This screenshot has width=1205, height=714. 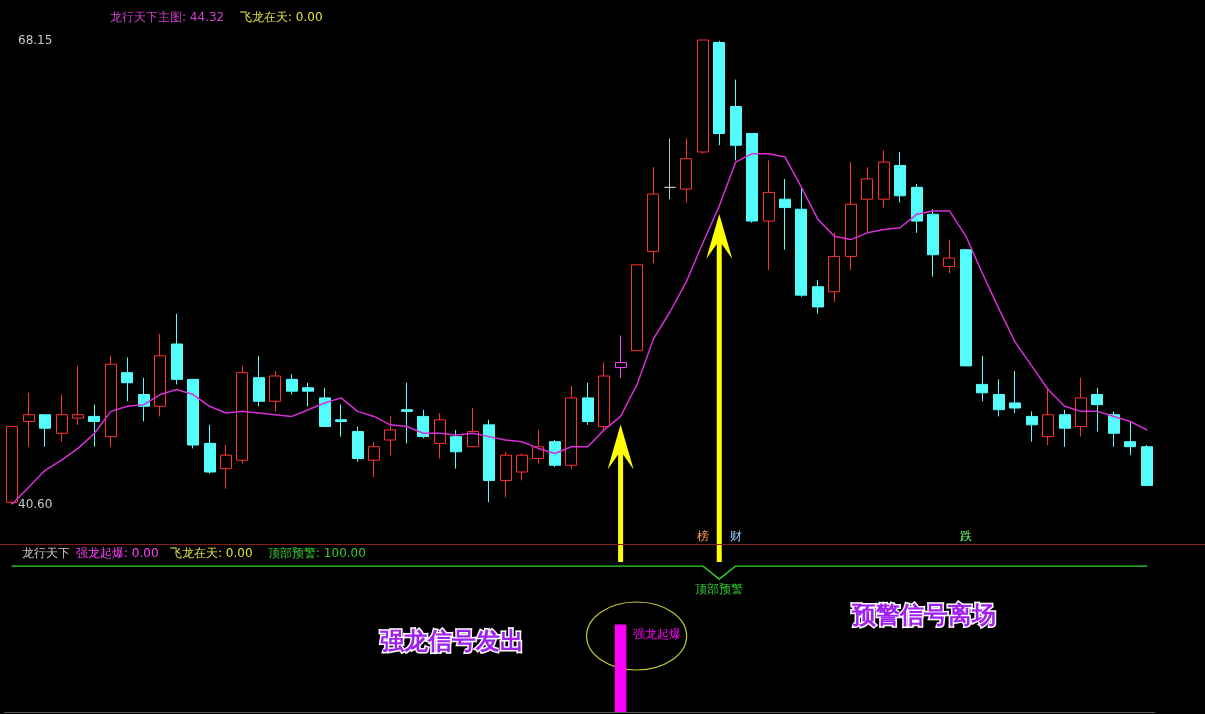 What do you see at coordinates (317, 553) in the screenshot?
I see `text: 顶部预警: 100.00` at bounding box center [317, 553].